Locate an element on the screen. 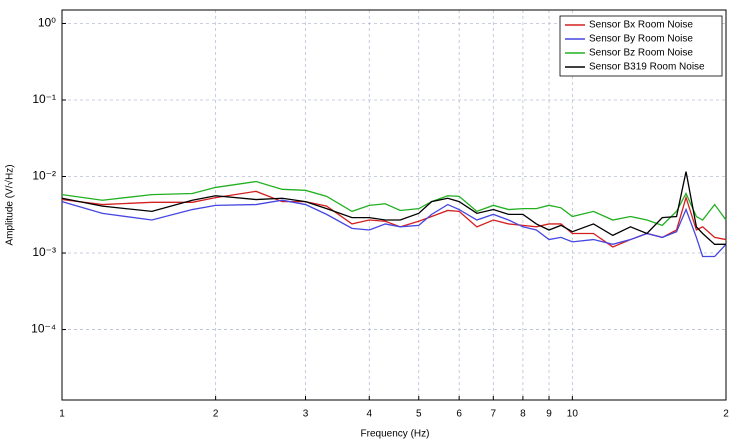 This screenshot has height=440, width=750. x-tick-label: 7 is located at coordinates (494, 414).